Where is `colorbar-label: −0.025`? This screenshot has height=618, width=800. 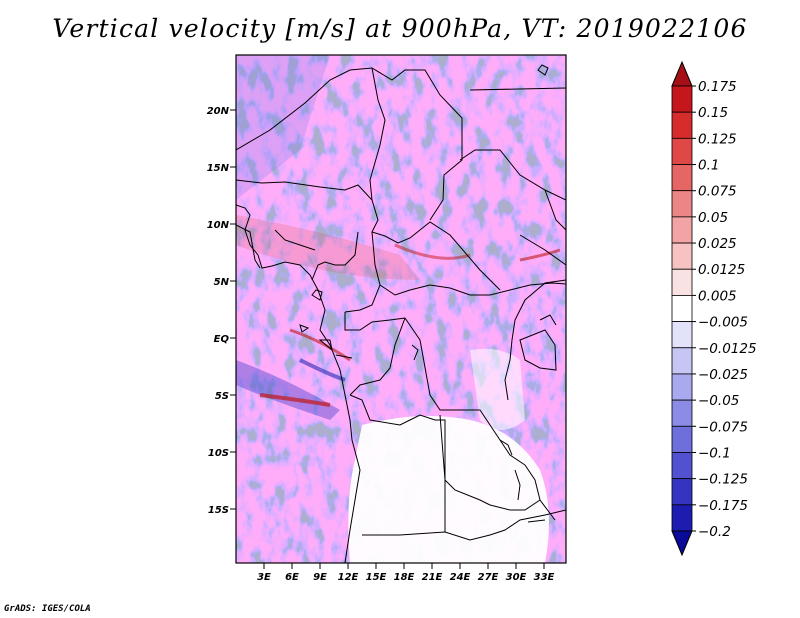
colorbar-label: −0.025 is located at coordinates (723, 375).